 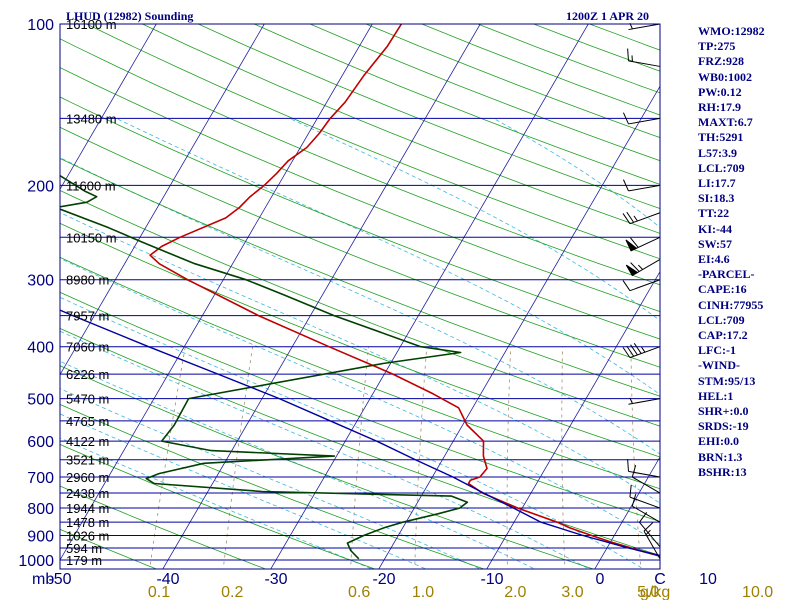 What do you see at coordinates (87, 441) in the screenshot?
I see `height-label: 4122 m` at bounding box center [87, 441].